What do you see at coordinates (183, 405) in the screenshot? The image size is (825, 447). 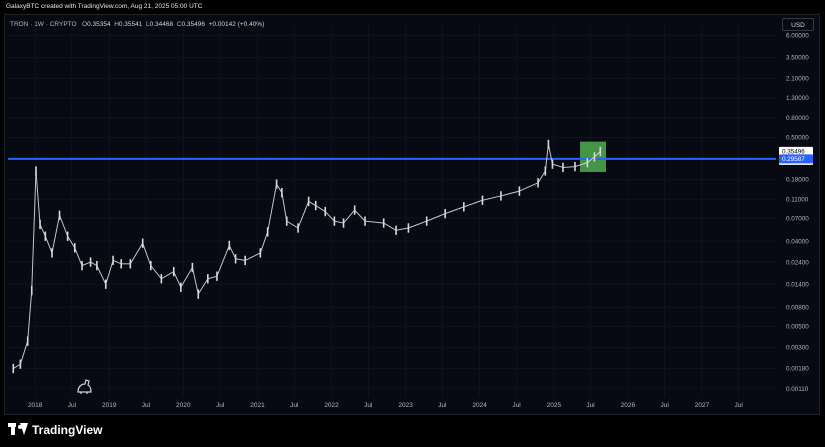 I see `x-tick-label: 2020` at bounding box center [183, 405].